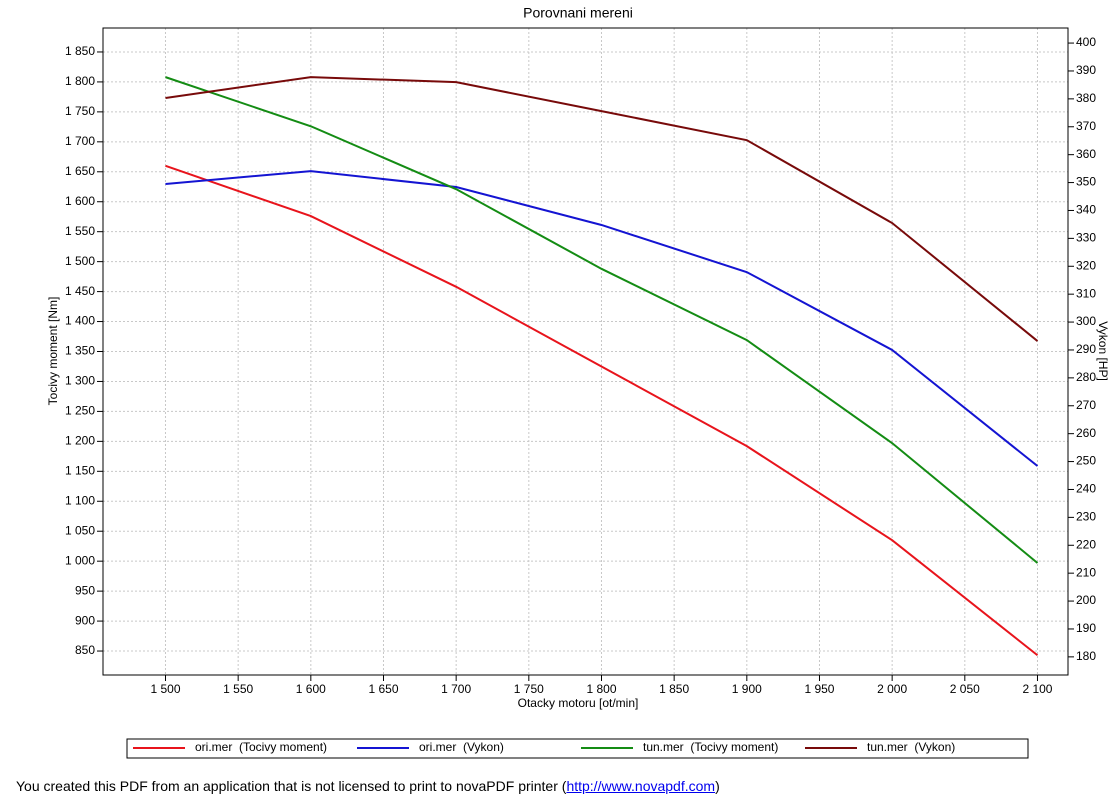  Describe the element at coordinates (80, 201) in the screenshot. I see `y-tick-label: 1 600` at that location.